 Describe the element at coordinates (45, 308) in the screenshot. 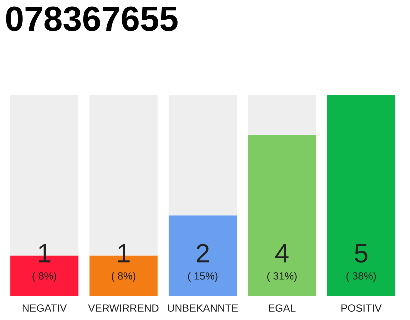

I see `x-tick-label: NEGATIV` at that location.